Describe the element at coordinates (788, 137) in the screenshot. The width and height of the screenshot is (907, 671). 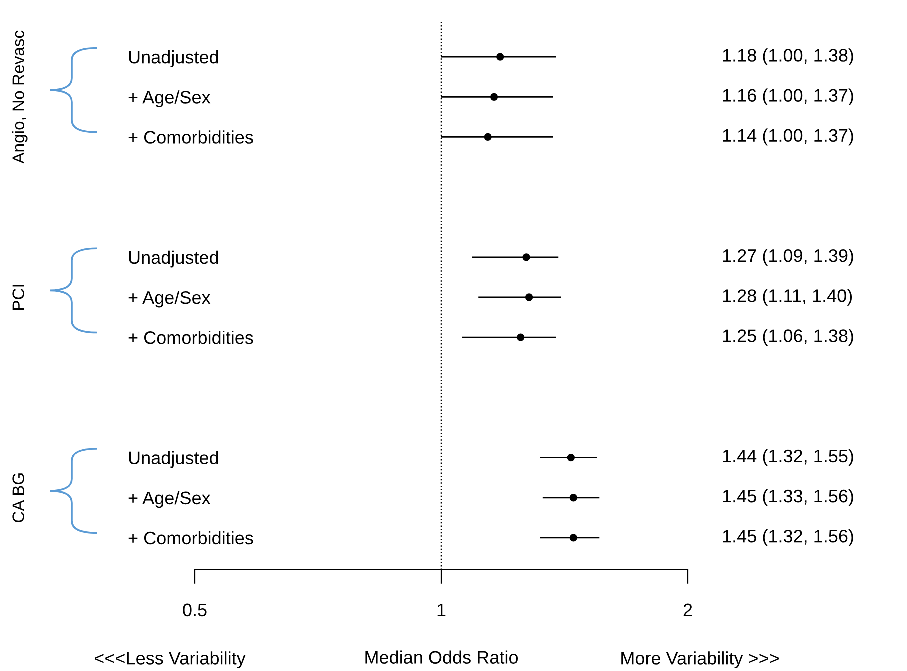
I see `data-label: 1.14 (1.00, 1.37)` at that location.